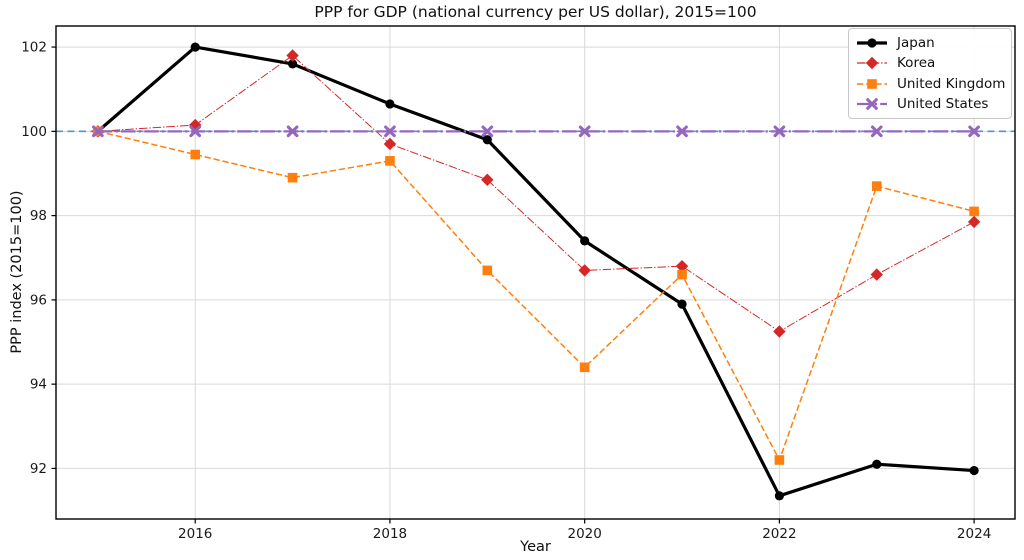  Describe the element at coordinates (584, 534) in the screenshot. I see `x-tick-label: 2020` at that location.